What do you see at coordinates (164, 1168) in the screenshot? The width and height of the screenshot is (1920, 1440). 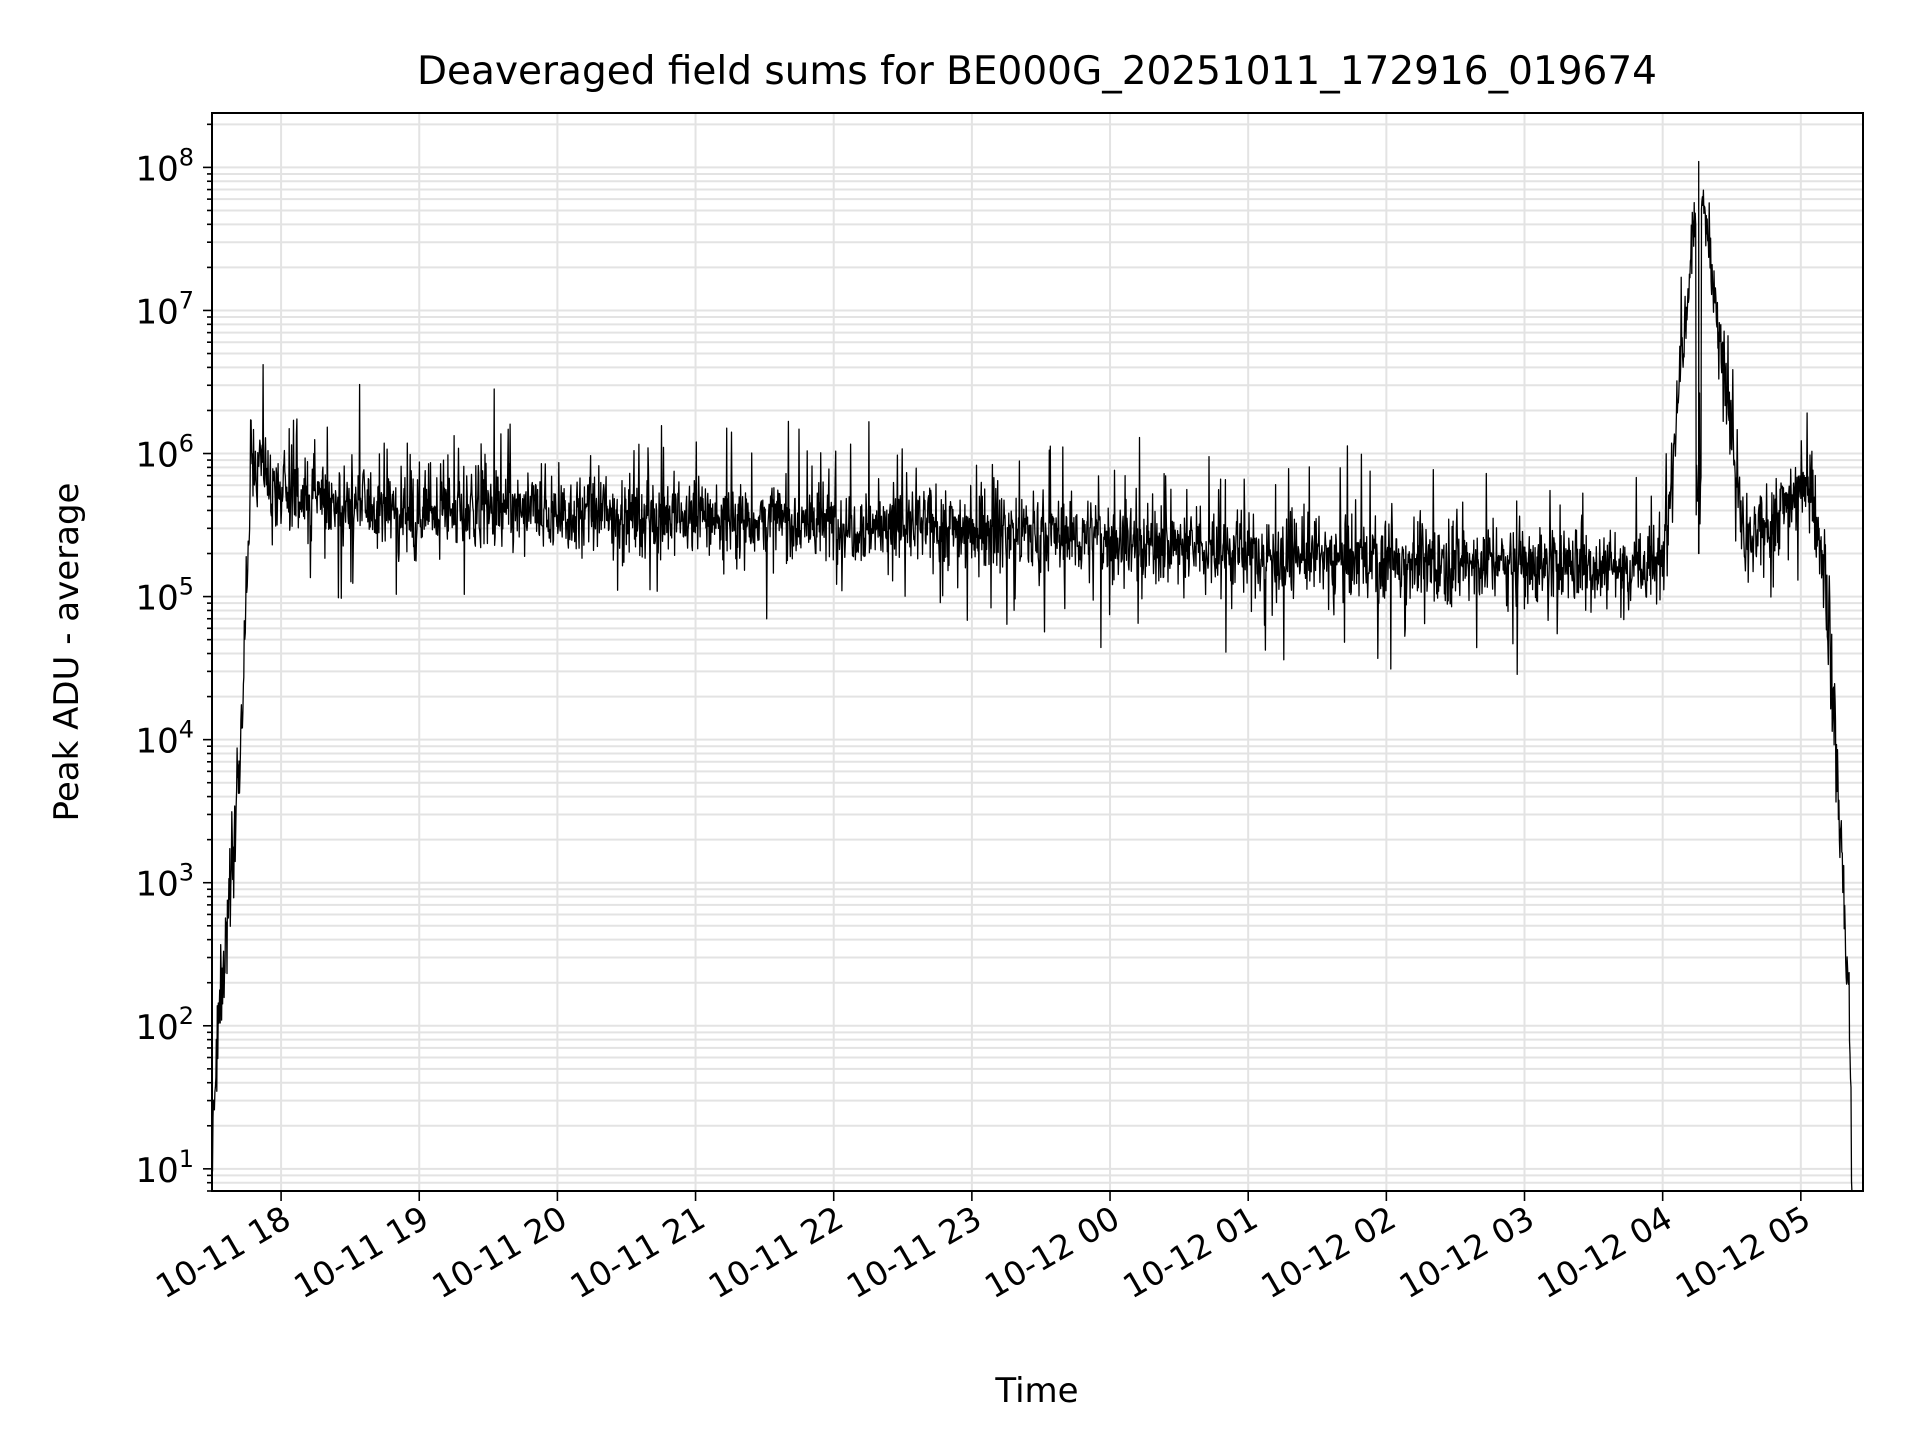 I see `y-tick-label: 10¹` at bounding box center [164, 1168].